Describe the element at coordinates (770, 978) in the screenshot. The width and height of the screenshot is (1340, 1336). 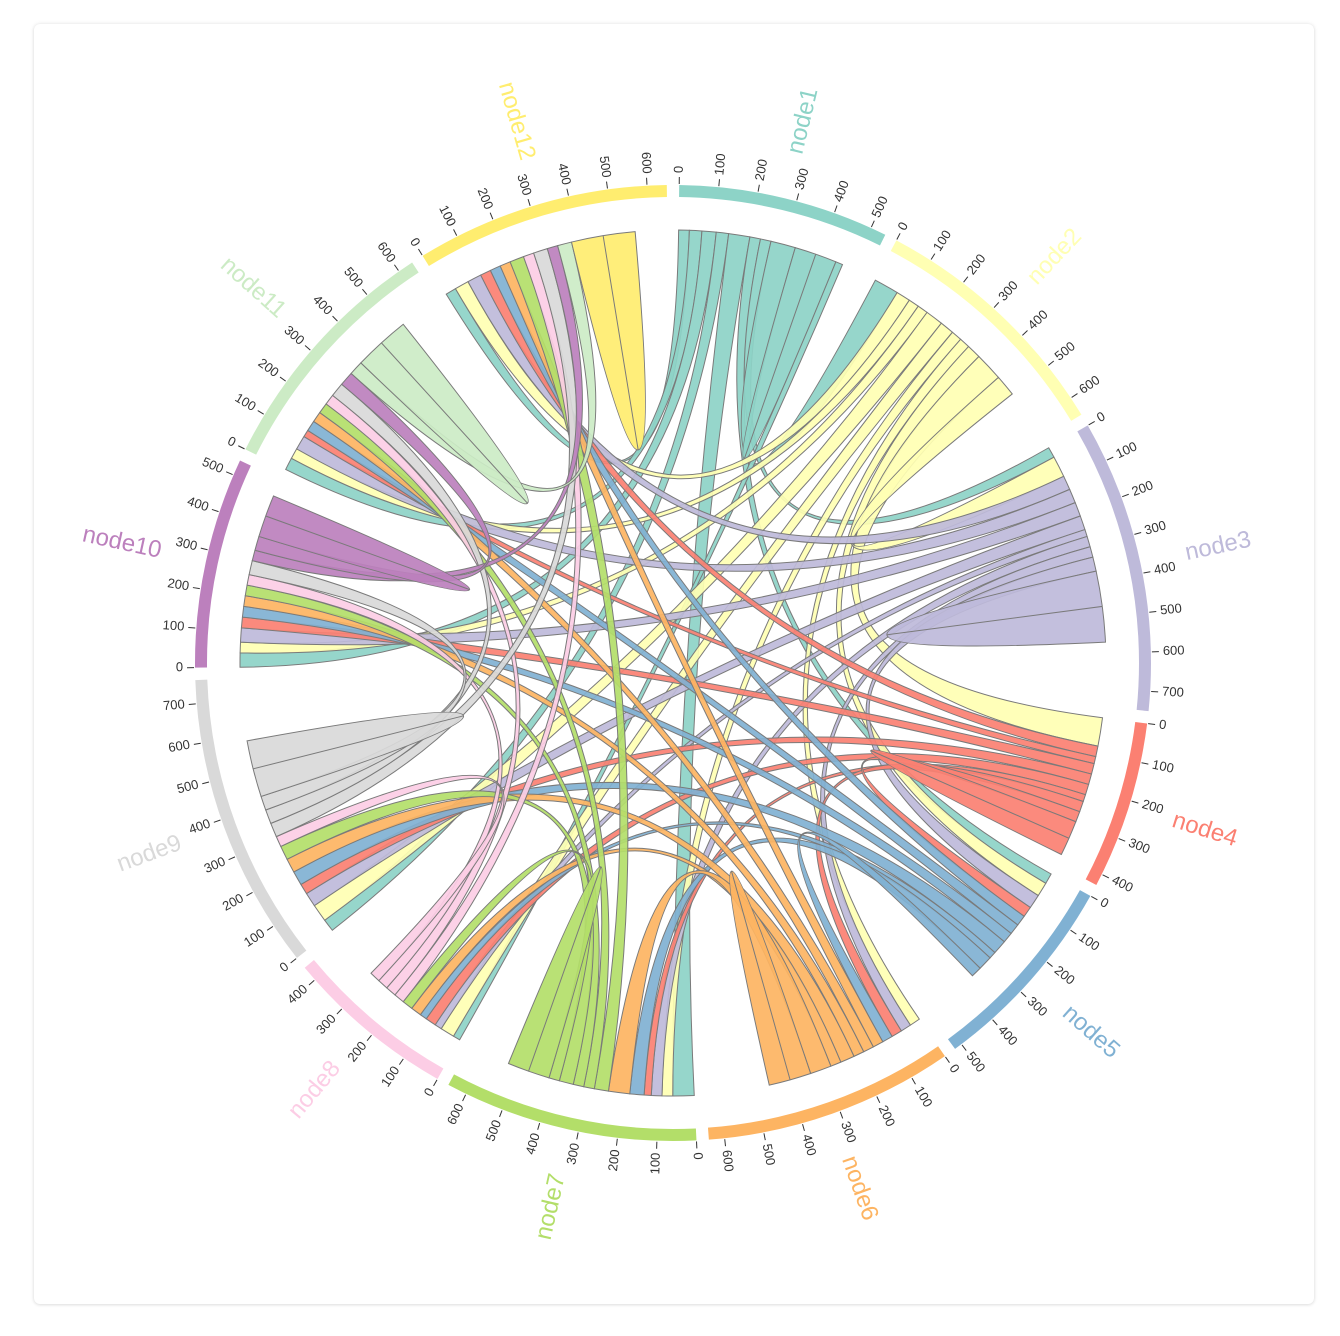
I see `ribbon-node6-node6` at that location.